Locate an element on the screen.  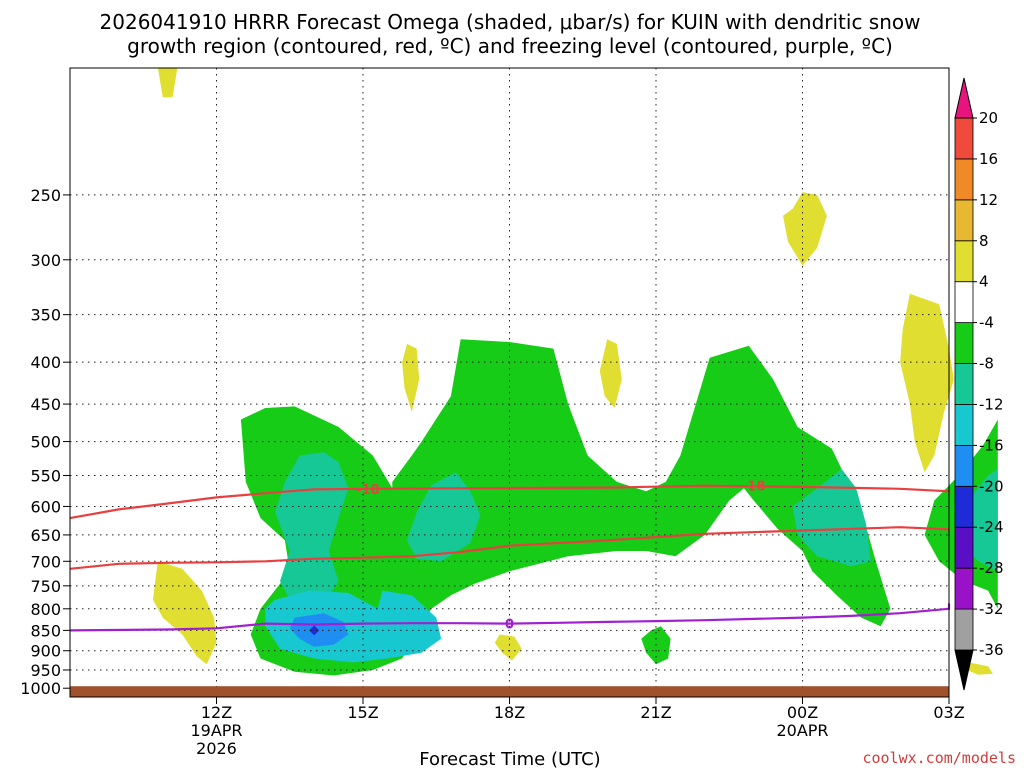
x-tick-label: 03Z is located at coordinates (948, 712).